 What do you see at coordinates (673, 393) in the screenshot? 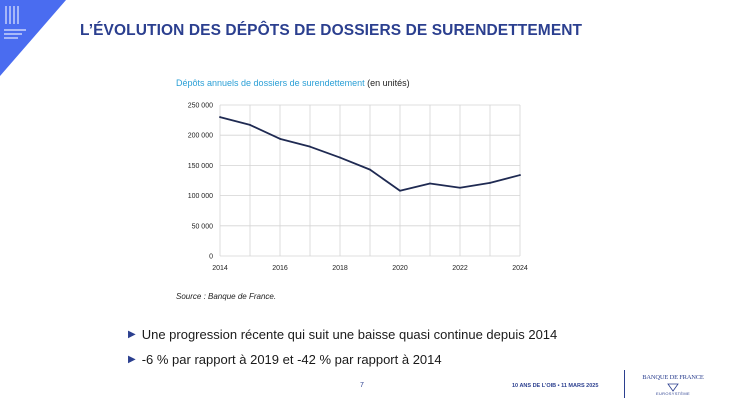
I see `bank-tagline: EUROSYSTÈME` at bounding box center [673, 393].